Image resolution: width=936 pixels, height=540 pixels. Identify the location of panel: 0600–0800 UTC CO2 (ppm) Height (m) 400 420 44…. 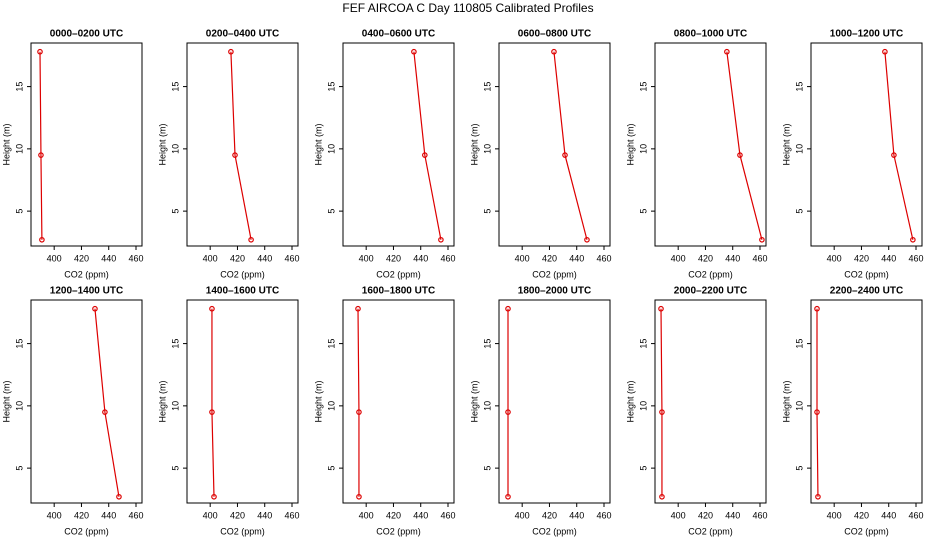
(540, 154).